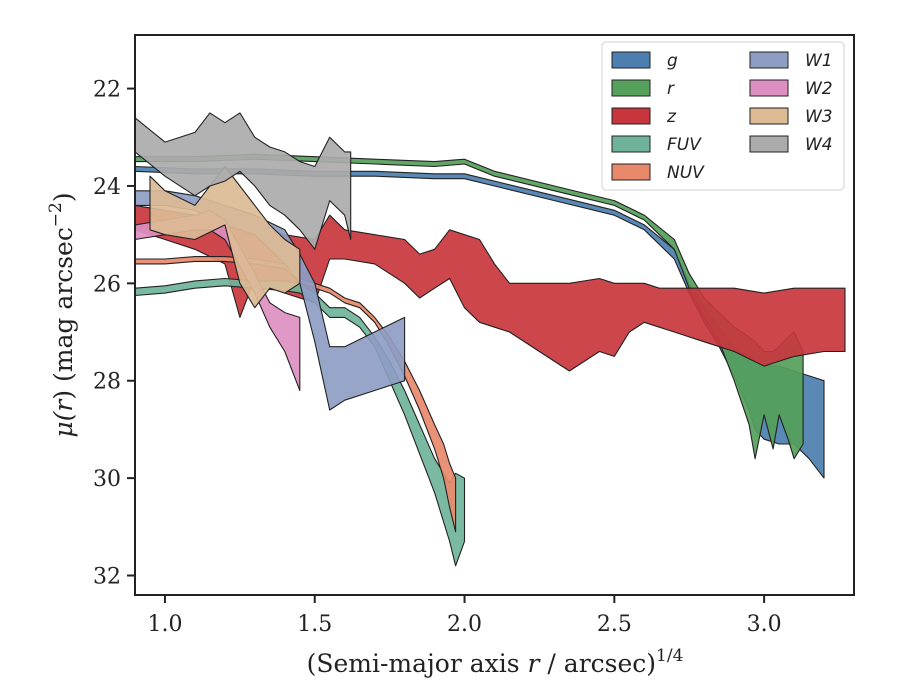  I want to click on y-axis-label-mu: μ(, so click(63, 423).